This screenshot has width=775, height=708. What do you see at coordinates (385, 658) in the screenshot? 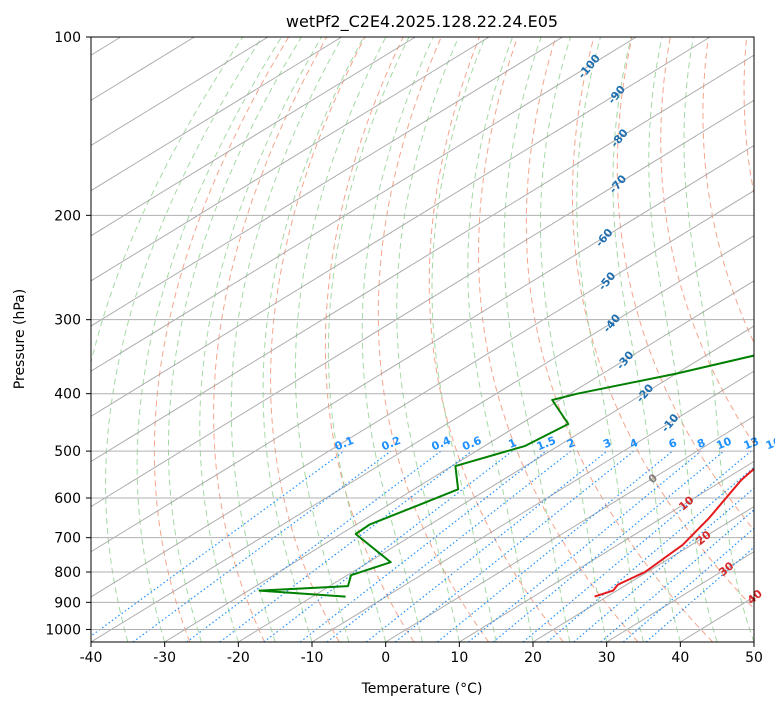
I see `x-tick-label: 0` at bounding box center [385, 658].